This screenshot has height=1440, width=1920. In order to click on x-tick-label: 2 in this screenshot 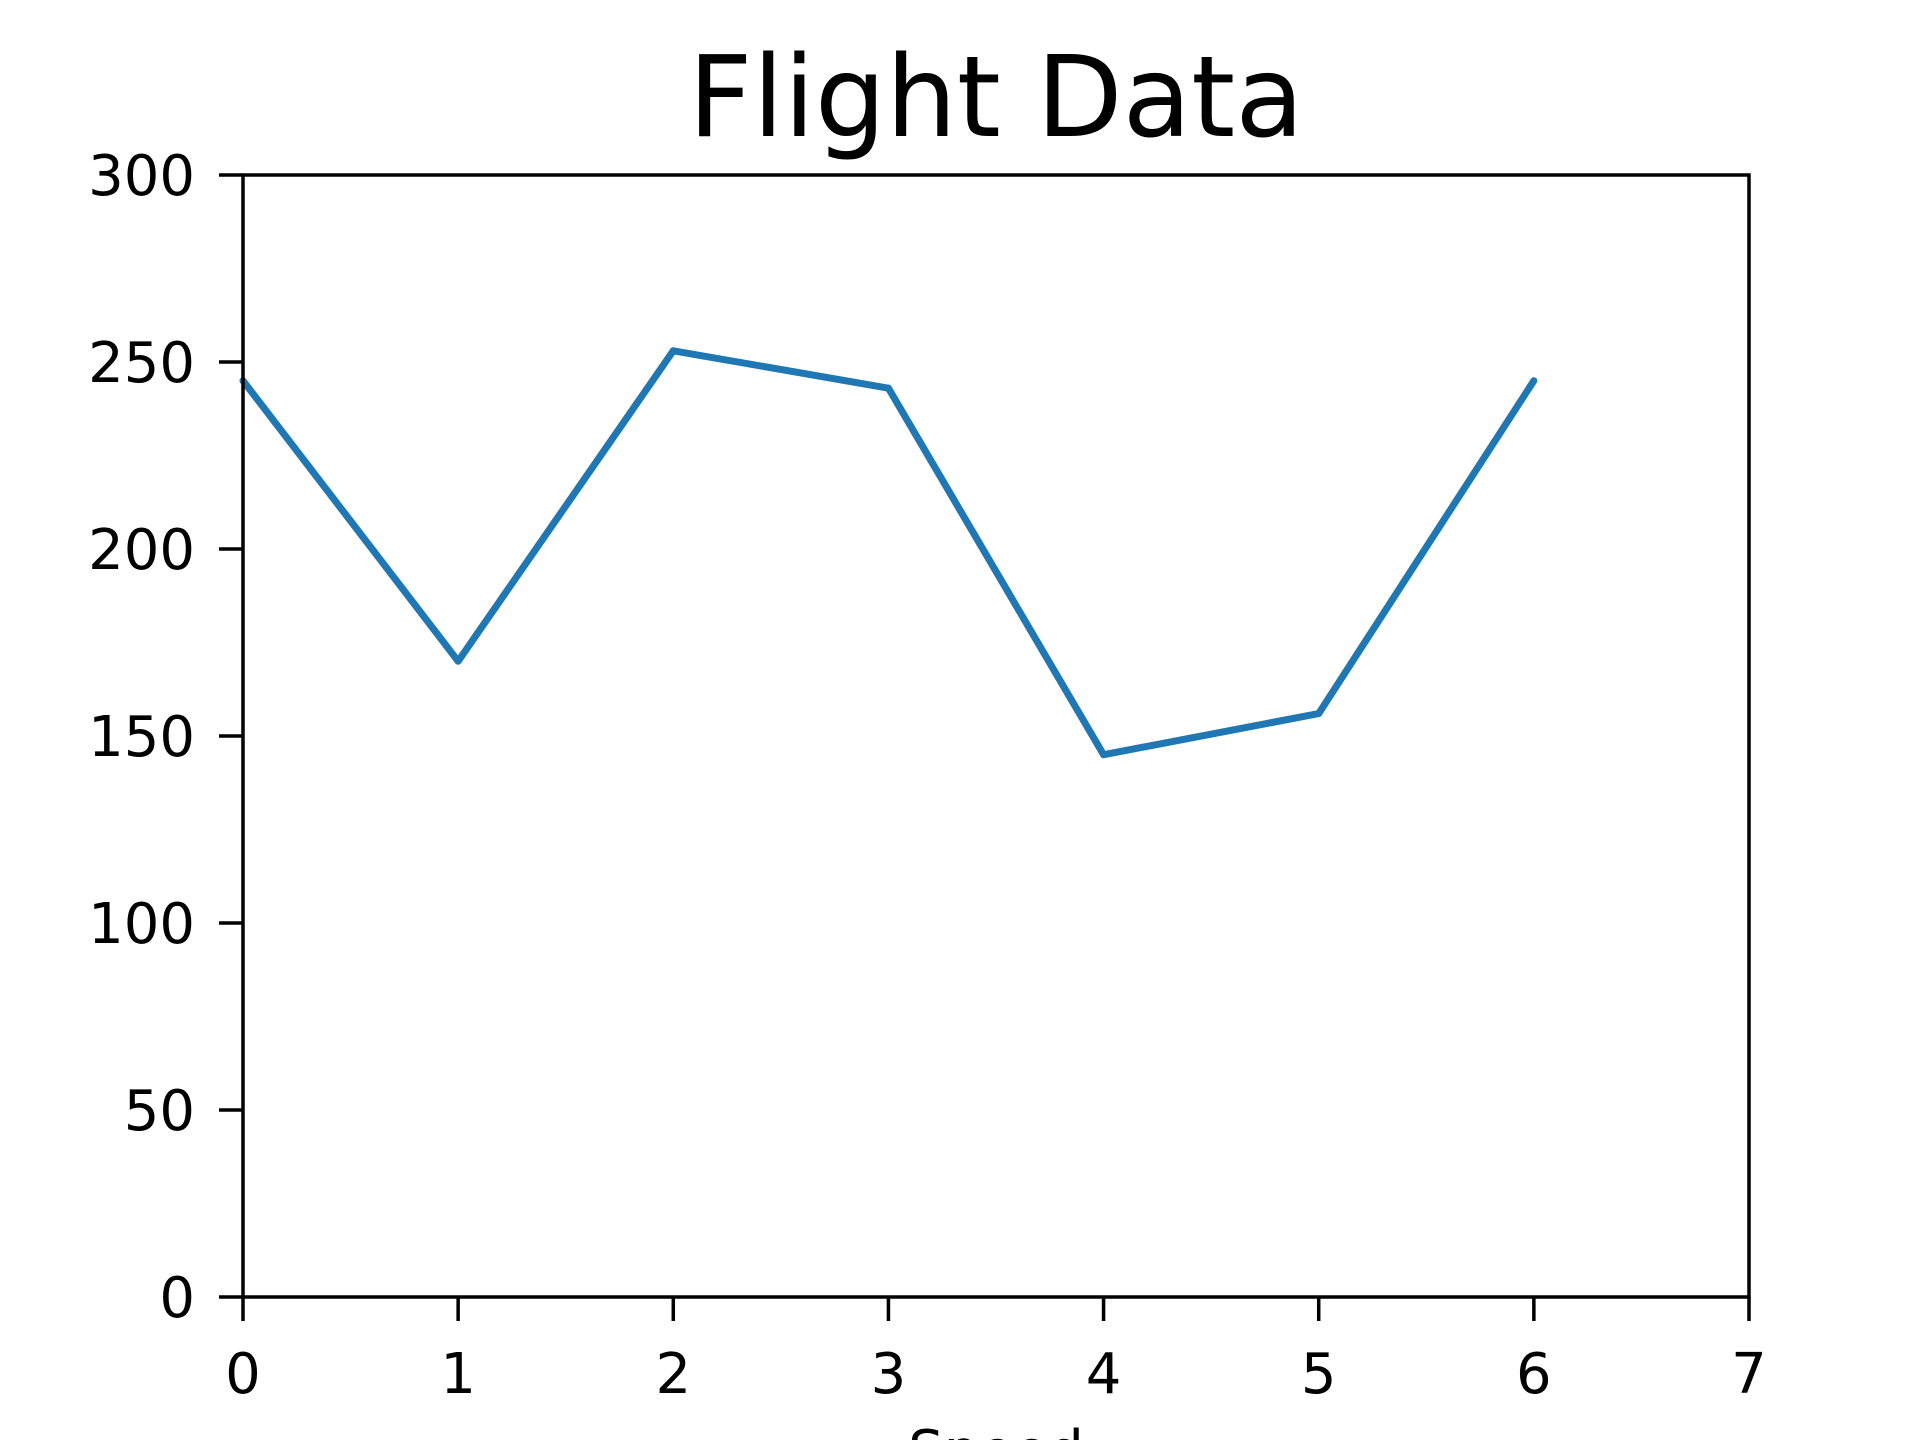, I will do `click(673, 1374)`.